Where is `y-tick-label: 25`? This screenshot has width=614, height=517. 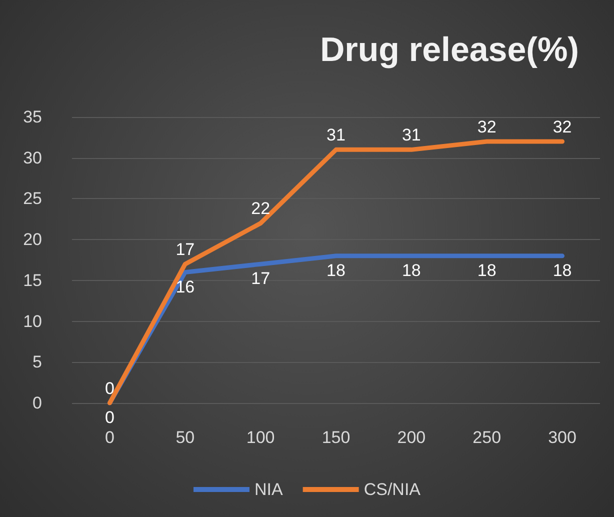
y-tick-label: 25 is located at coordinates (32, 198).